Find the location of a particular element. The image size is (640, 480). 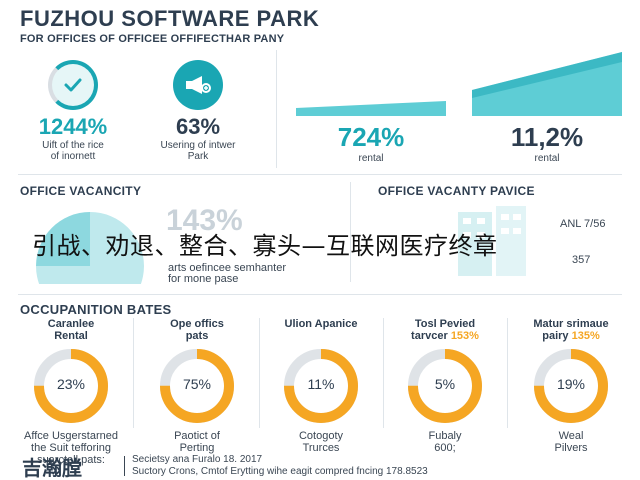

vacancy-line-2: for mone pase is located at coordinates (203, 279).